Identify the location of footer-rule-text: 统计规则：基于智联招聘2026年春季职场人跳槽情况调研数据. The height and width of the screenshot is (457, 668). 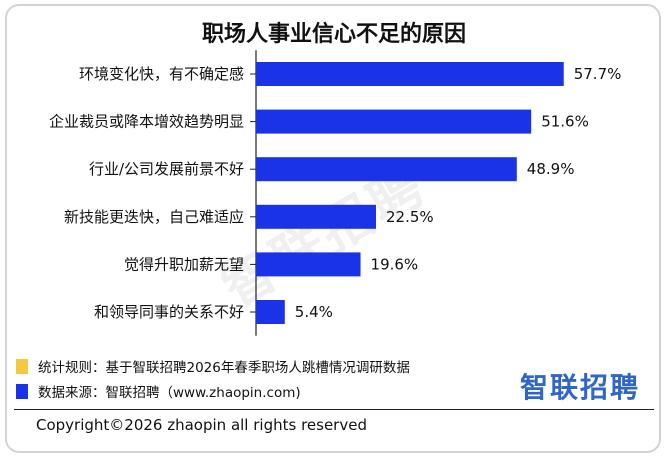
(224, 368).